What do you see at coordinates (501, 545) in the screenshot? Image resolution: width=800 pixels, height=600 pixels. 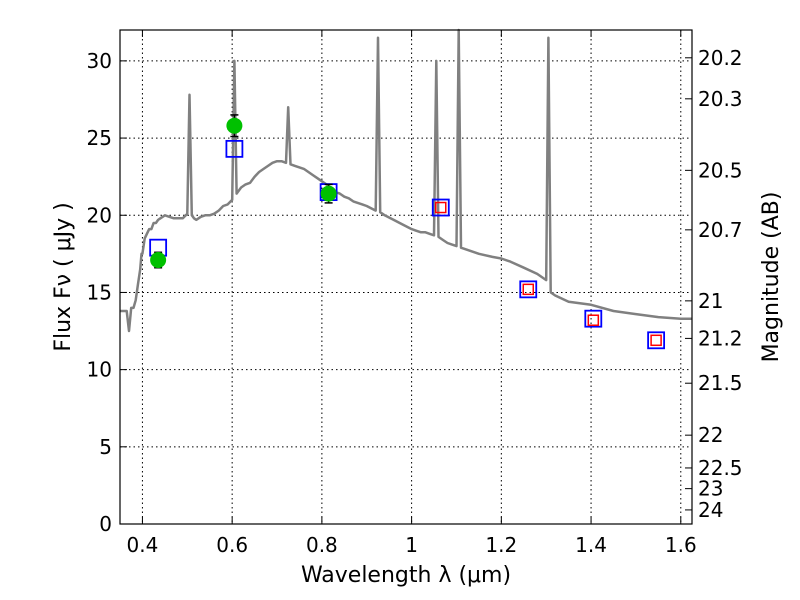 I see `x-tick-label: 1.2` at bounding box center [501, 545].